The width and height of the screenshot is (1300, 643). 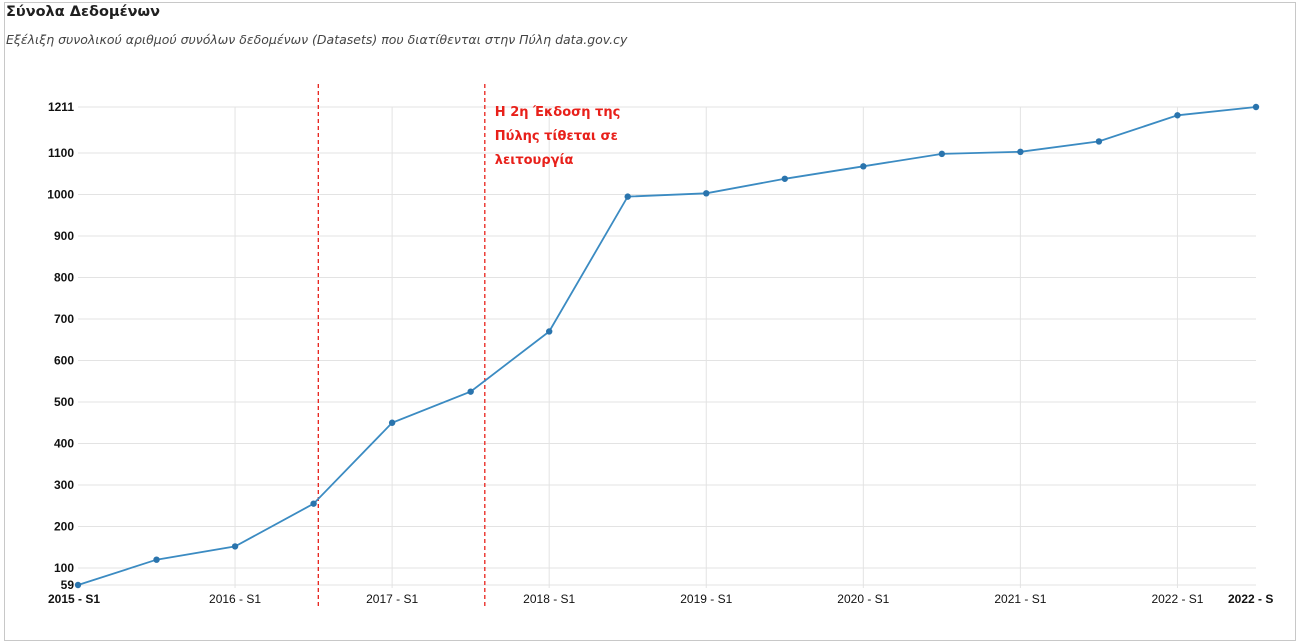 I want to click on x-tick-label: 2015 - S1, so click(x=74, y=599).